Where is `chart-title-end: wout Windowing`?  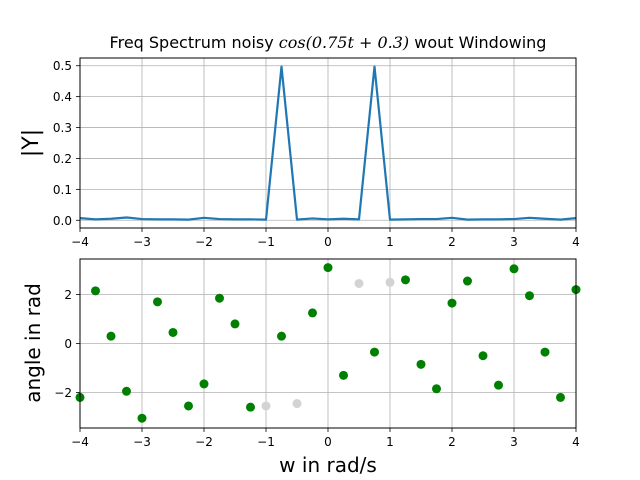 chart-title-end: wout Windowing is located at coordinates (477, 42).